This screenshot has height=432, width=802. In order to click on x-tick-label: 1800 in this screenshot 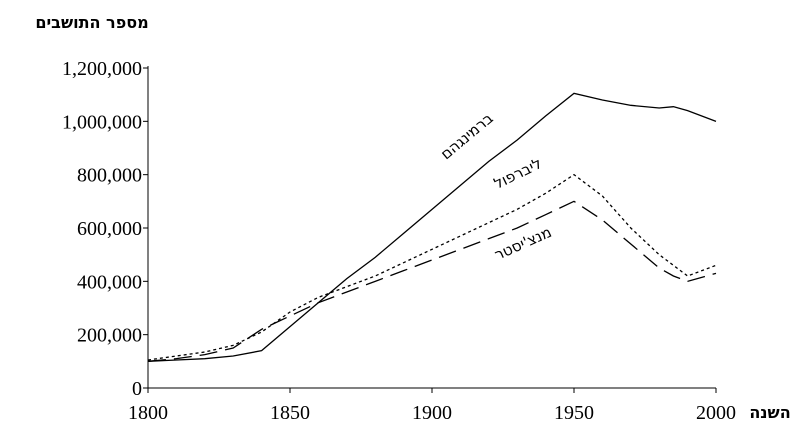, I will do `click(148, 413)`.